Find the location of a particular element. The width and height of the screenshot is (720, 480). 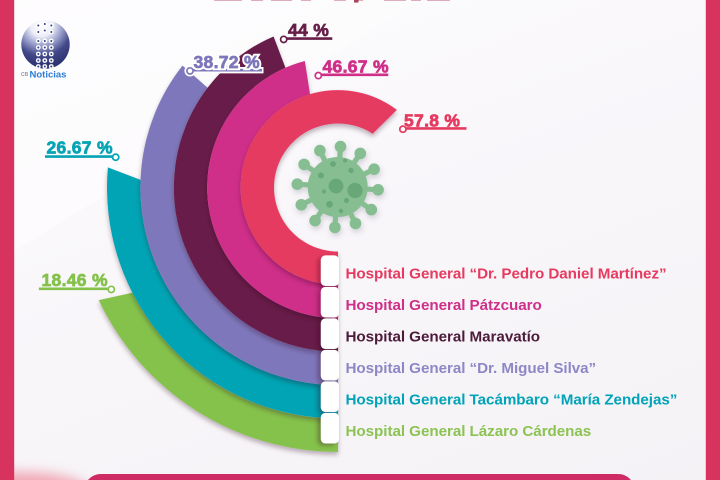

svg-text: 46.67 % is located at coordinates (356, 67).